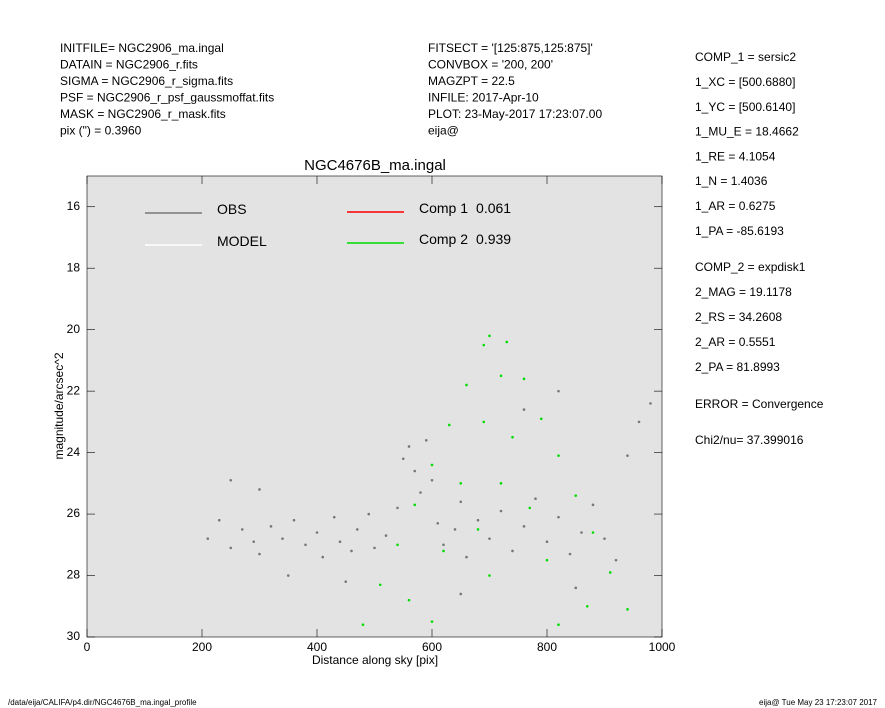 The height and width of the screenshot is (708, 885). I want to click on header-line: MAGZPT = 22.5, so click(471, 81).